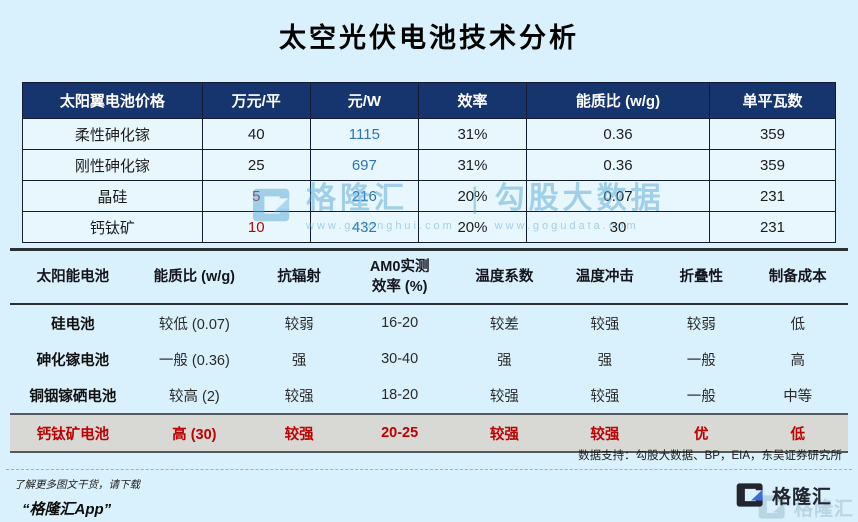  What do you see at coordinates (299, 276) in the screenshot?
I see `column-header: 抗辐射` at bounding box center [299, 276].